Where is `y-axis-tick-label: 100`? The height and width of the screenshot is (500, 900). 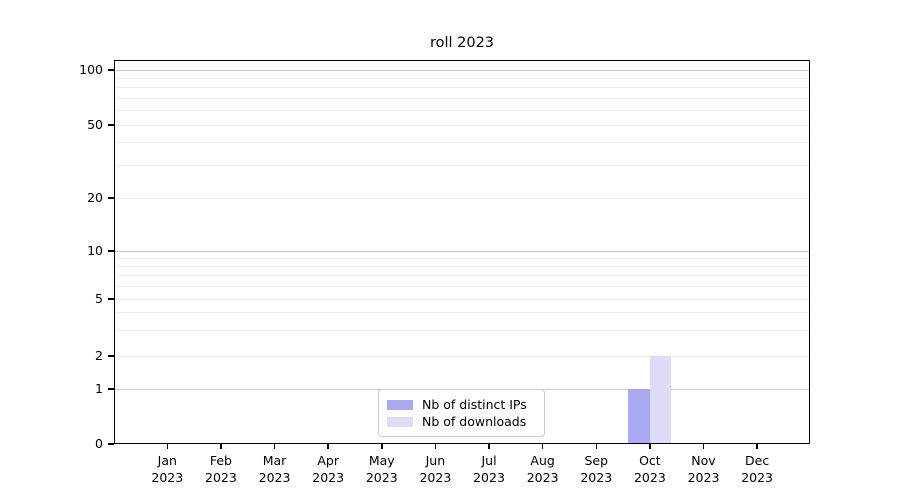
y-axis-tick-label: 100 is located at coordinates (91, 69).